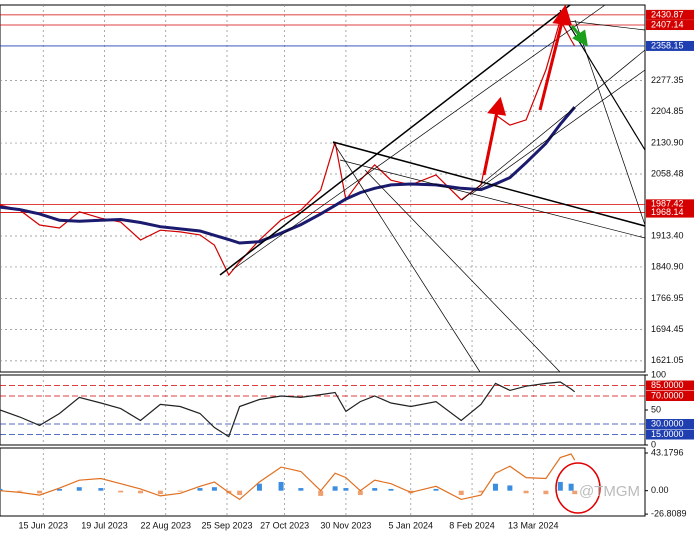 The height and width of the screenshot is (535, 695). I want to click on panel-frame, so click(323, 482).